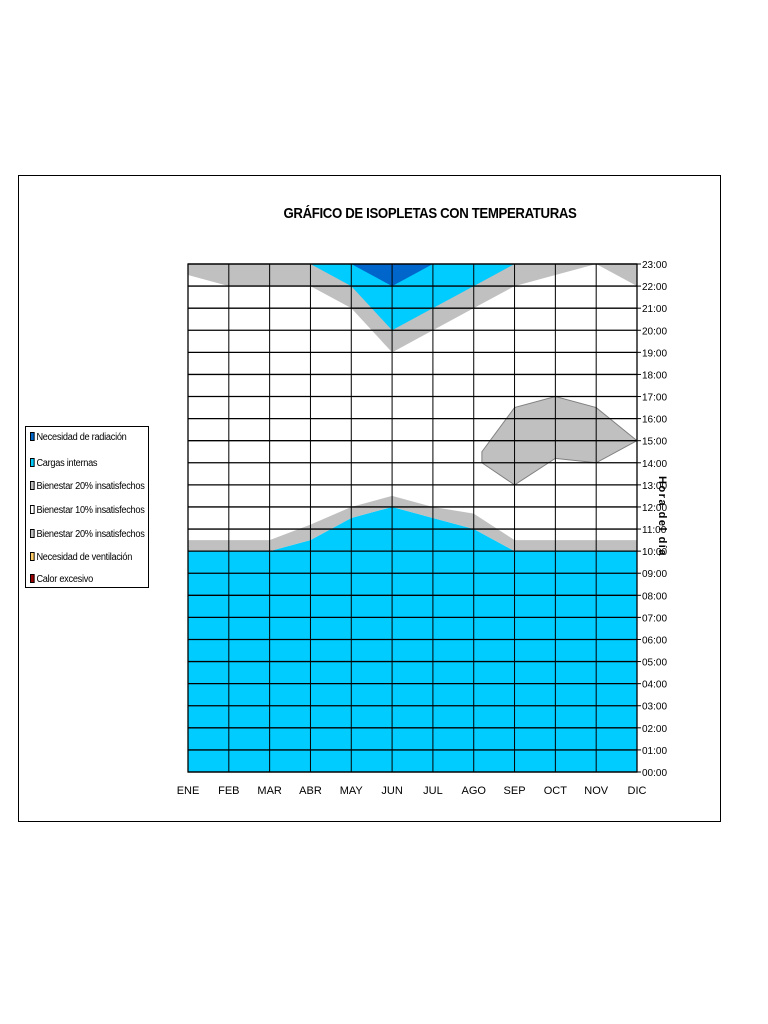 This screenshot has height=1024, width=768. I want to click on y-tick-label: 05:00, so click(654, 663).